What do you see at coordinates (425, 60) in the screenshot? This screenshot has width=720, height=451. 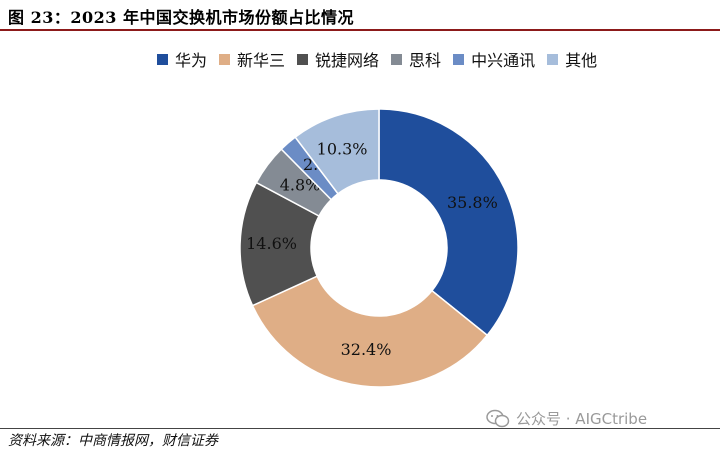 I see `legend-label: 思科` at bounding box center [425, 60].